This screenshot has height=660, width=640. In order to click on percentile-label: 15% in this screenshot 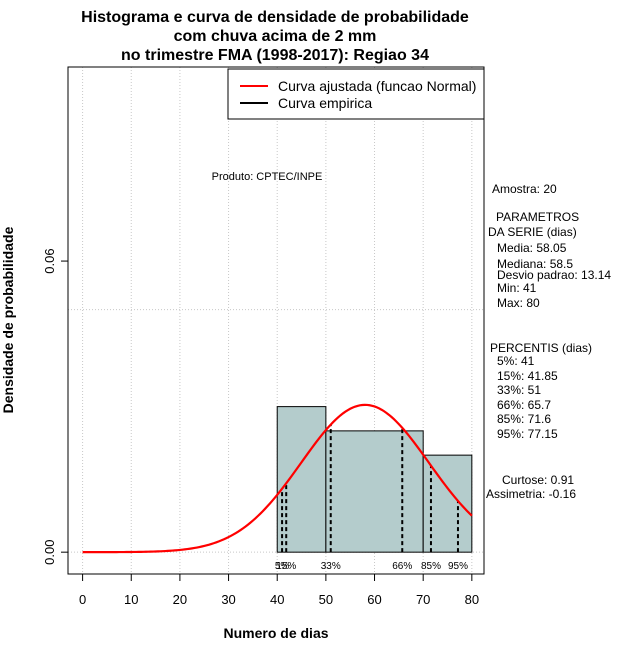, I will do `click(286, 566)`.